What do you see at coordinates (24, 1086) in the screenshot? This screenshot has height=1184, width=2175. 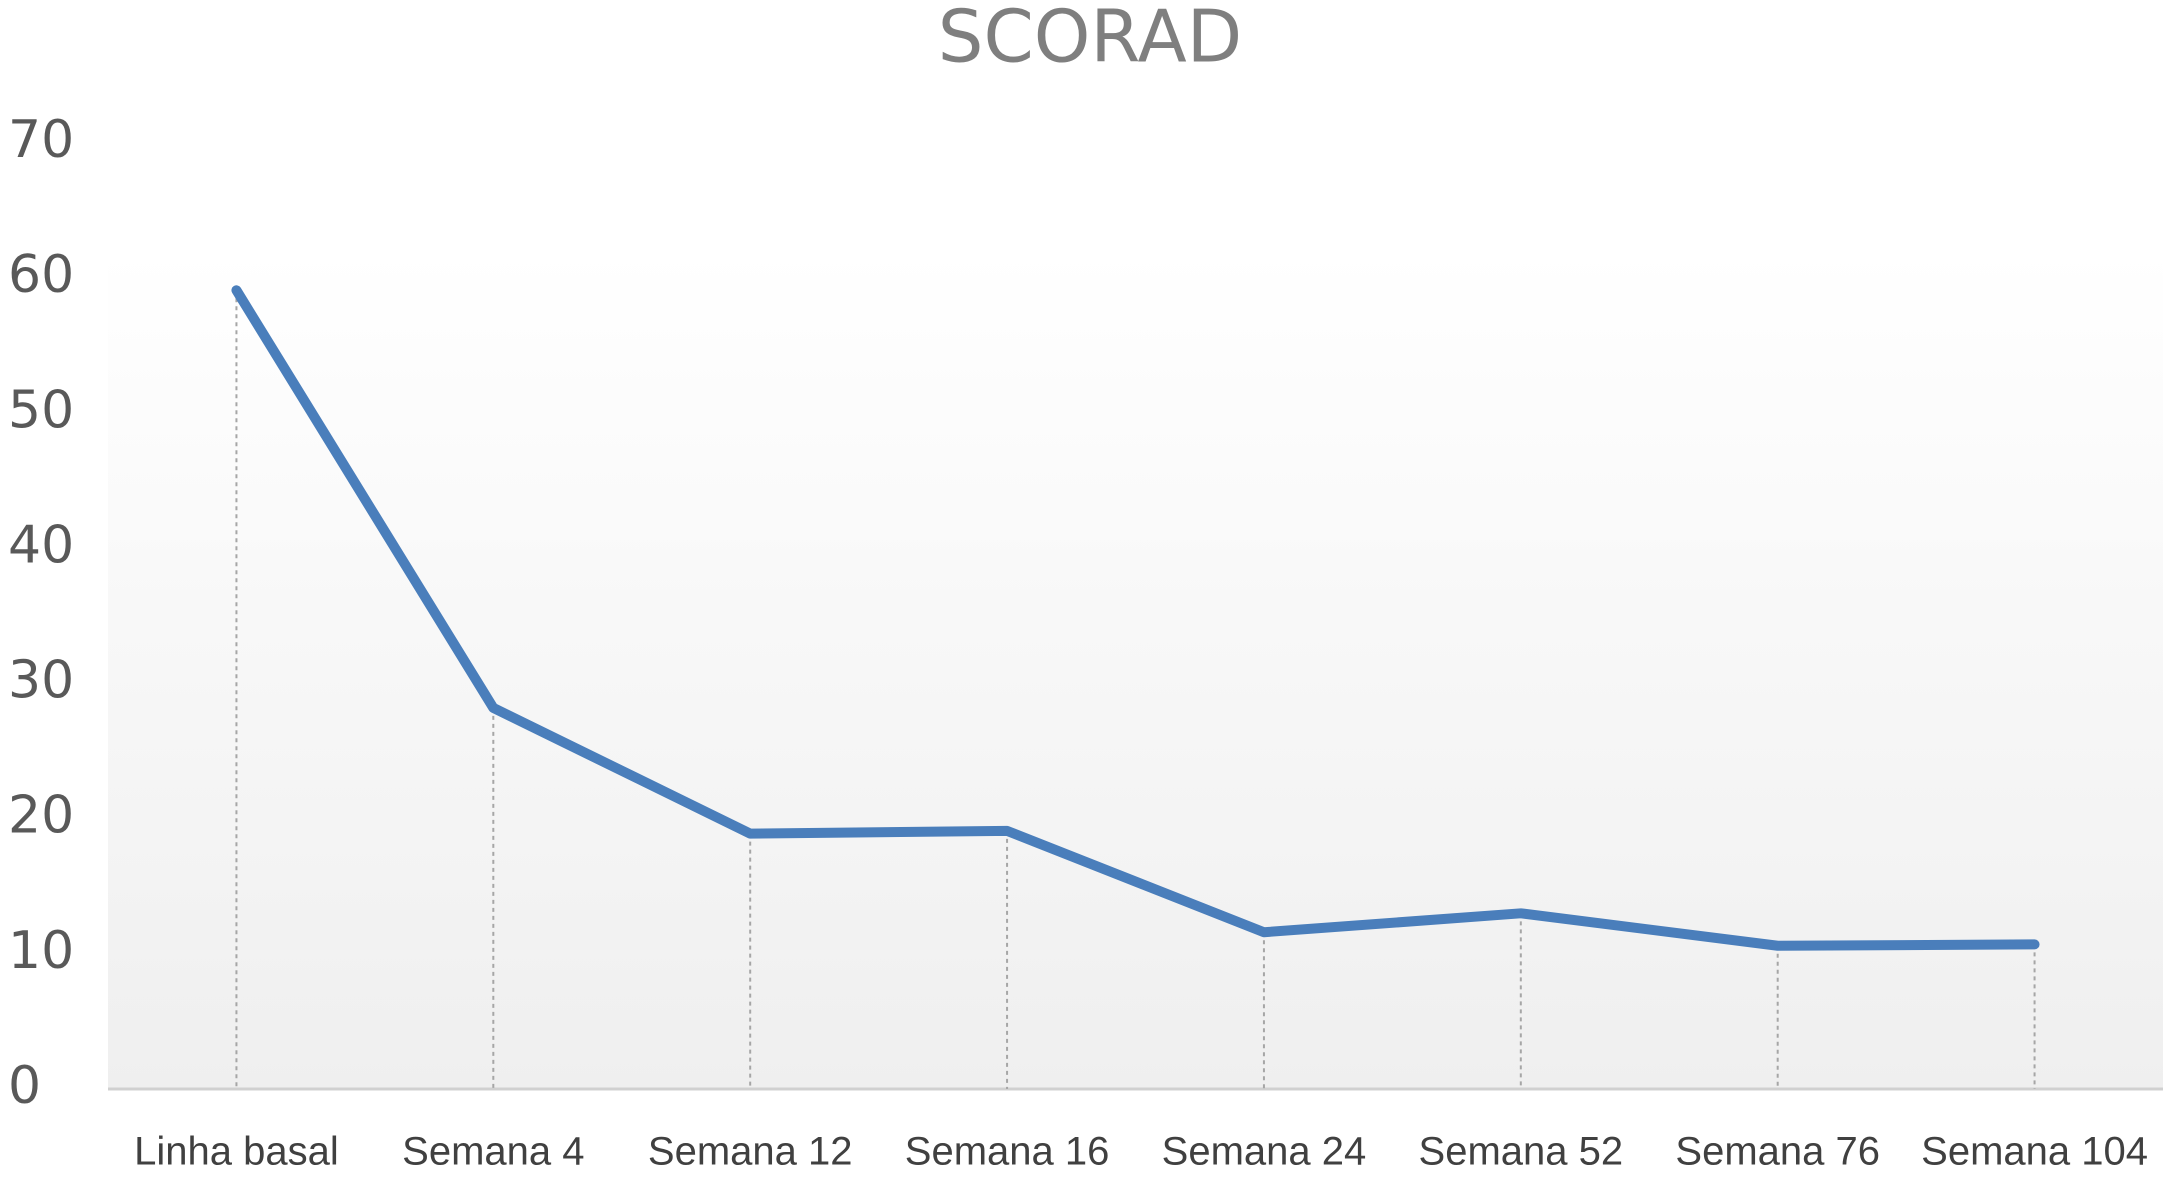 I see `y-tick-label: 0` at bounding box center [24, 1086].